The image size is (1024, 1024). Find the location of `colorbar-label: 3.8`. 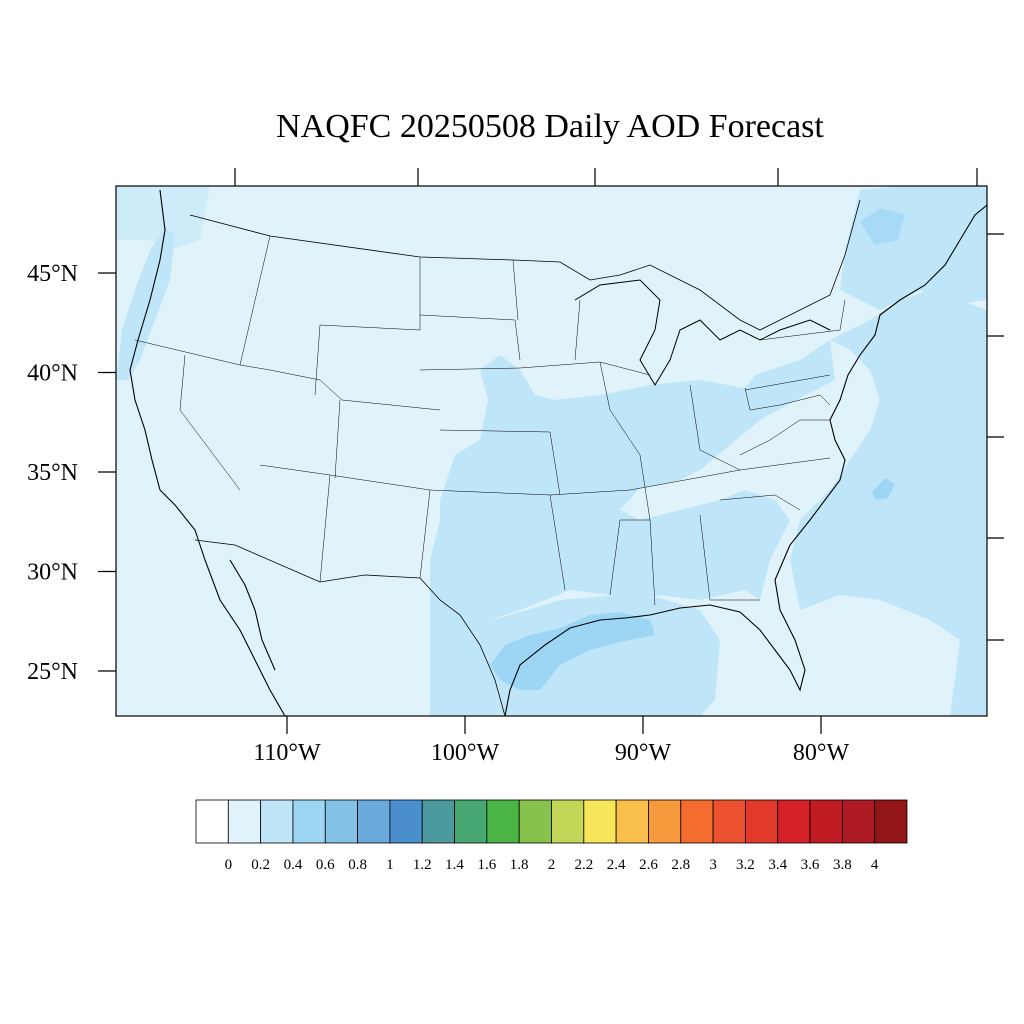

colorbar-label: 3.8 is located at coordinates (842, 865).